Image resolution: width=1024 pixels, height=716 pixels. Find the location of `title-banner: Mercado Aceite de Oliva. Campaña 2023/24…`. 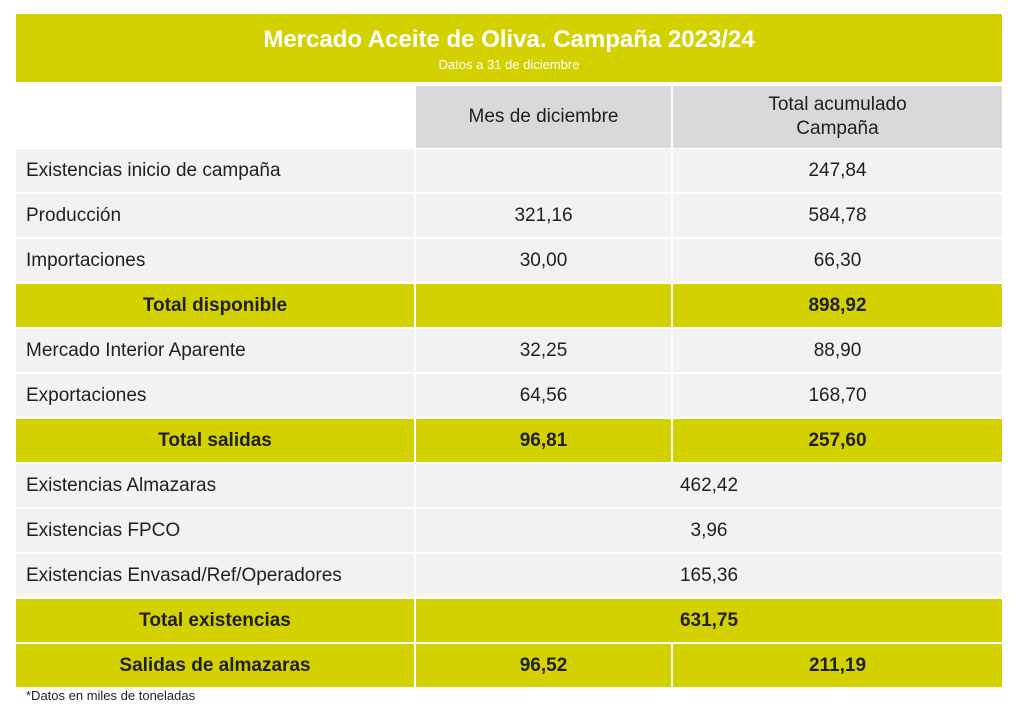

title-banner: Mercado Aceite de Oliva. Campaña 2023/24… is located at coordinates (509, 48).